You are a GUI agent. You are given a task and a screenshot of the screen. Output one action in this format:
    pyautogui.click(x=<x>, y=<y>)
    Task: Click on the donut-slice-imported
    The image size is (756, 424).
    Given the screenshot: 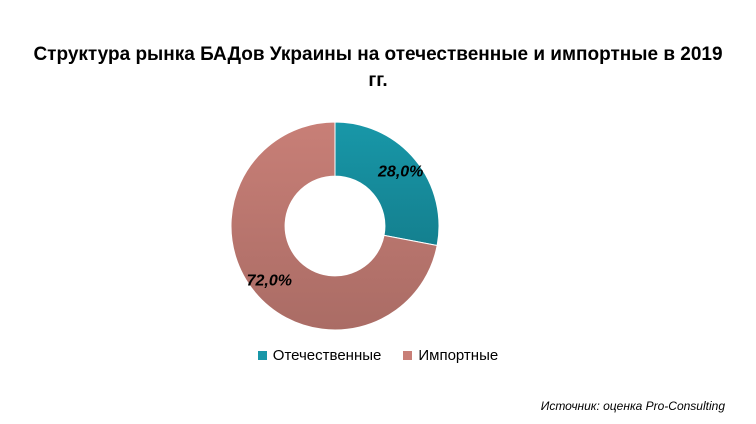 What is the action you would take?
    pyautogui.click(x=334, y=226)
    